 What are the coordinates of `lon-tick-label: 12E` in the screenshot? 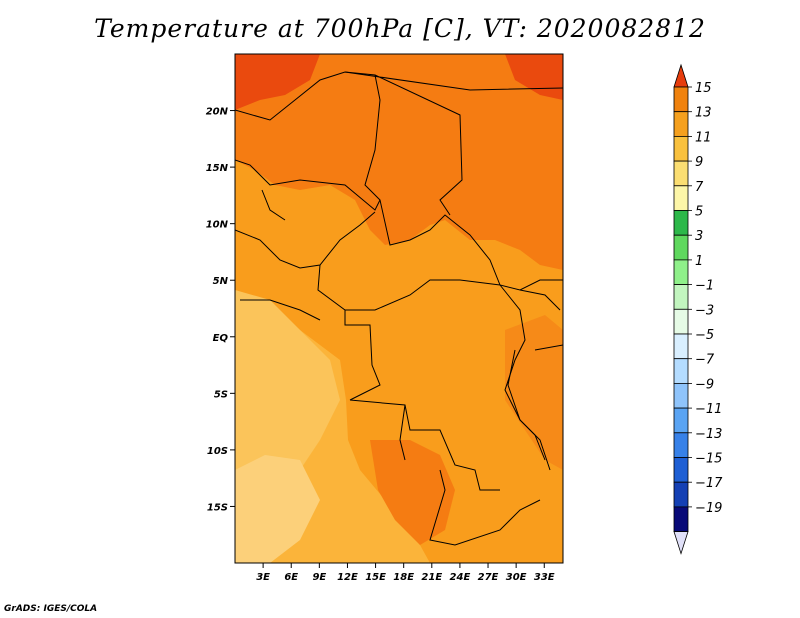 It's located at (347, 577).